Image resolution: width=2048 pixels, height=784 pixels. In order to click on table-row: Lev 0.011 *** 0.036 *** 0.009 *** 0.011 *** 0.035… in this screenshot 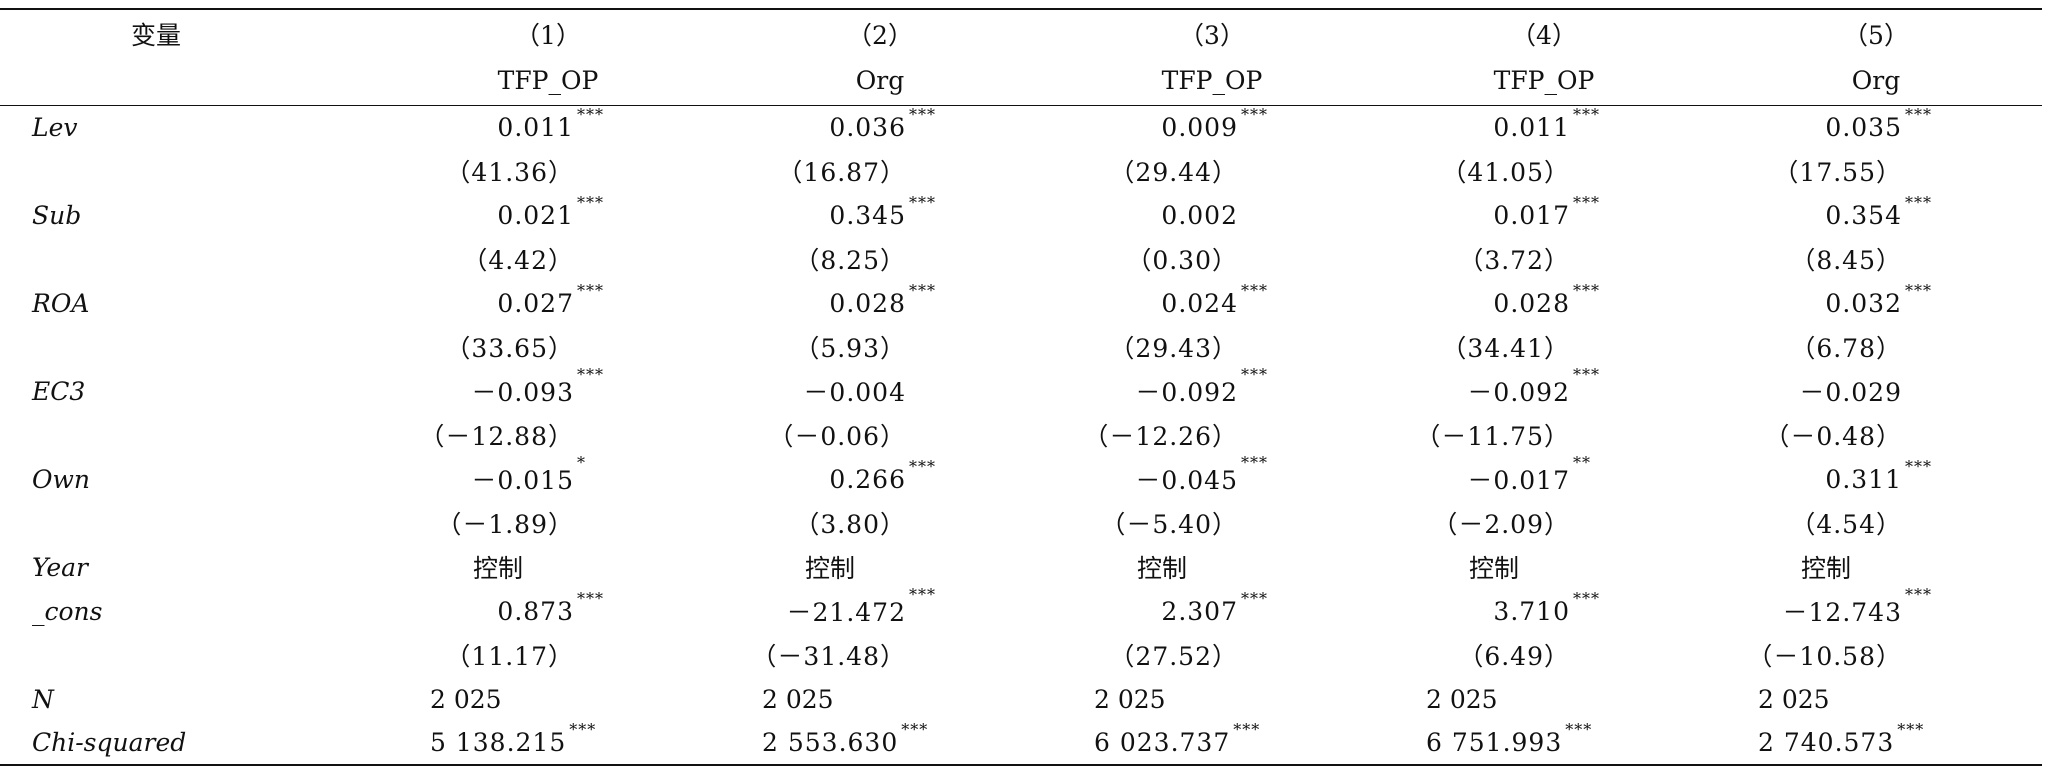, I will do `click(1021, 127)`.